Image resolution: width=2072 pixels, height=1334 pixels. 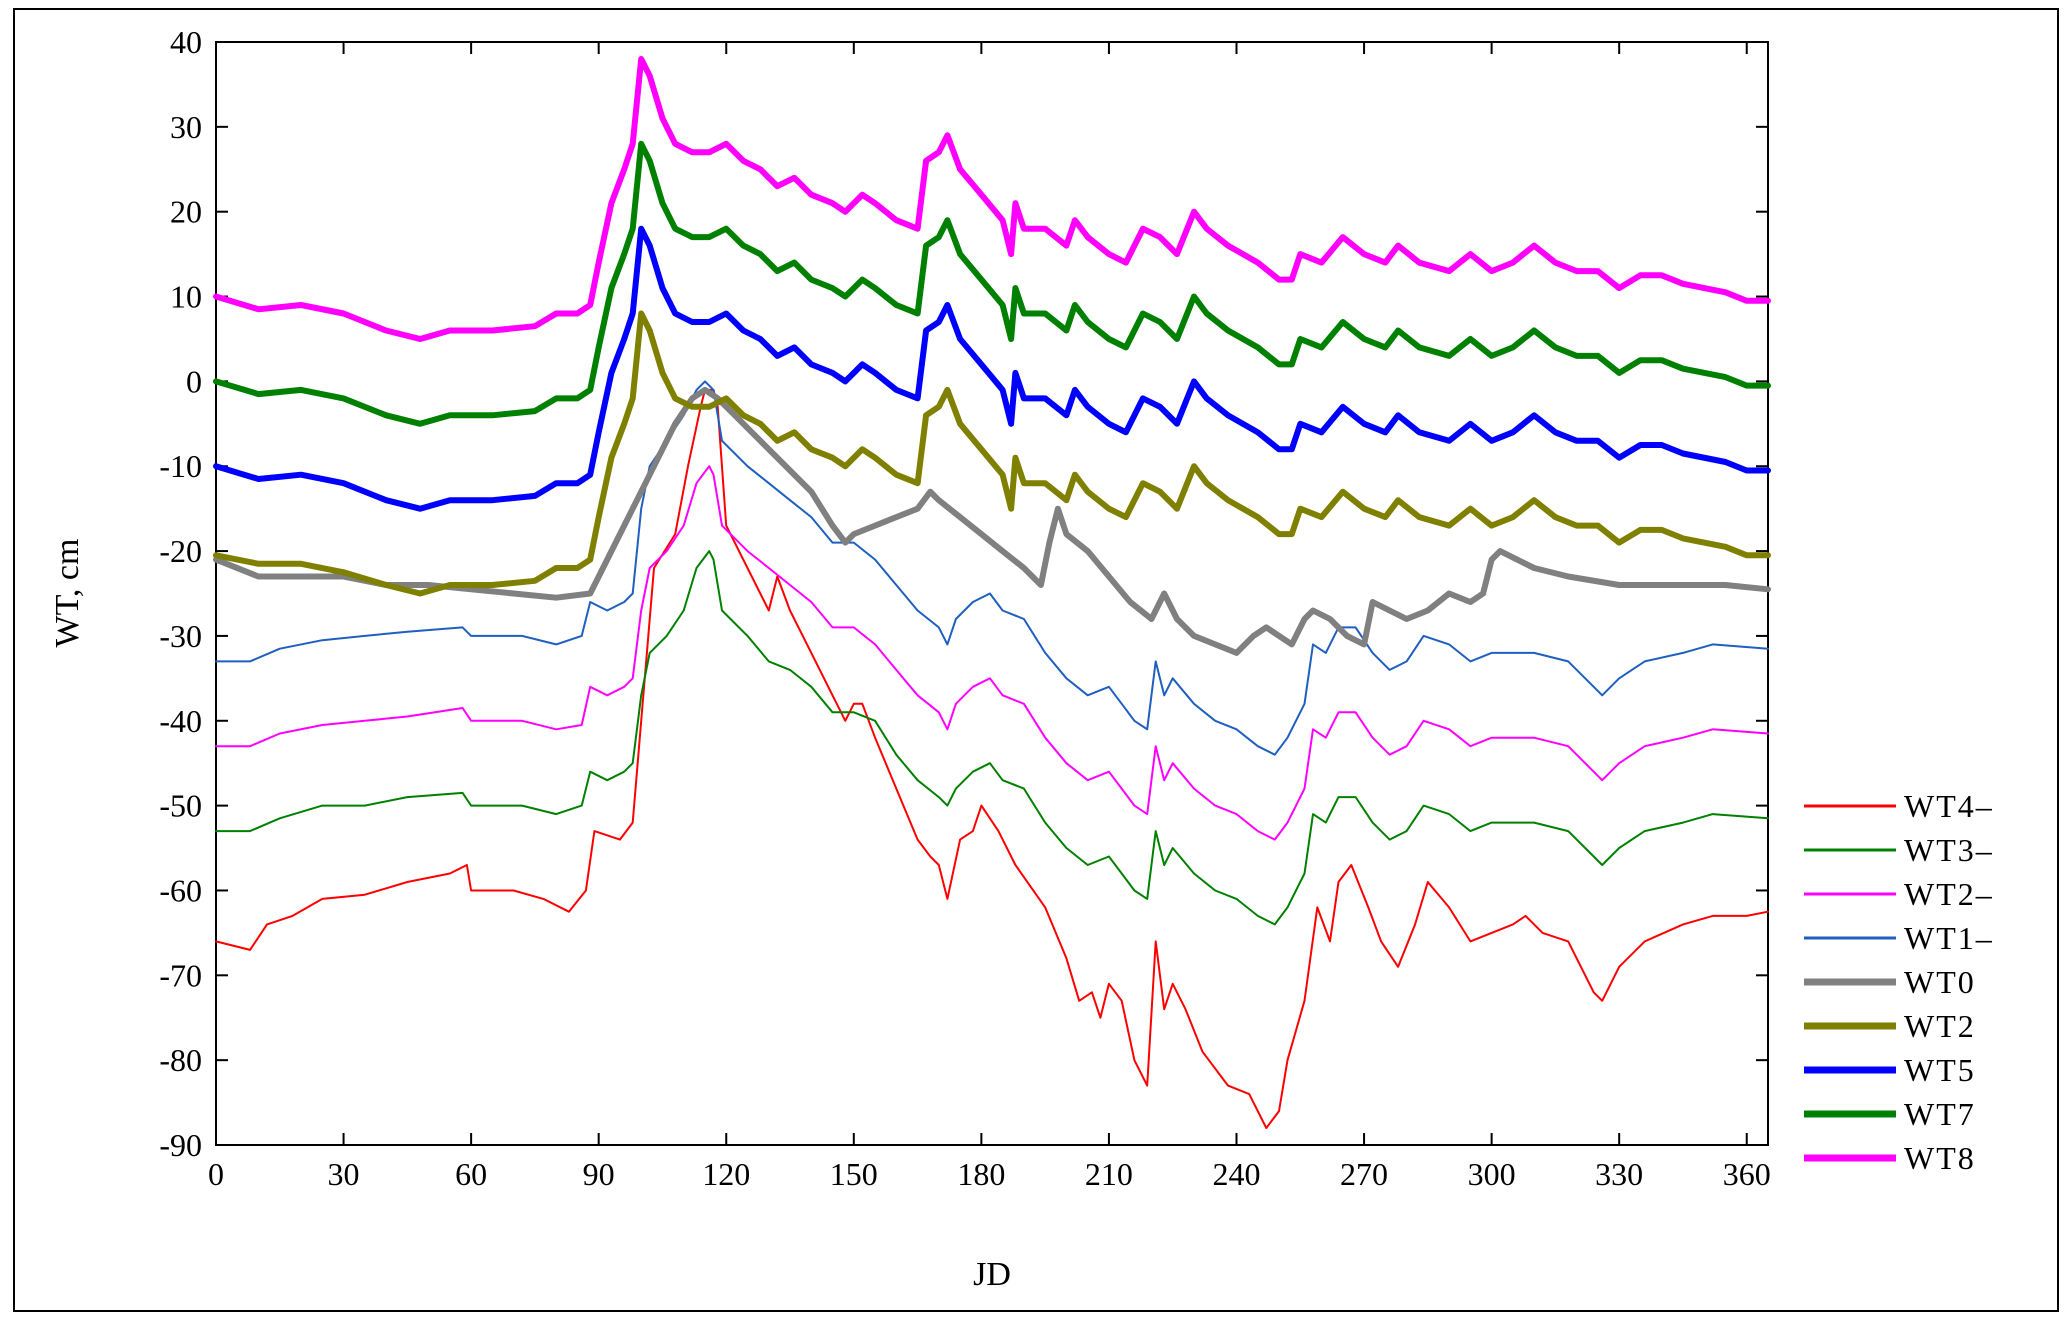 What do you see at coordinates (180, 721) in the screenshot?
I see `y-tick-label: -40` at bounding box center [180, 721].